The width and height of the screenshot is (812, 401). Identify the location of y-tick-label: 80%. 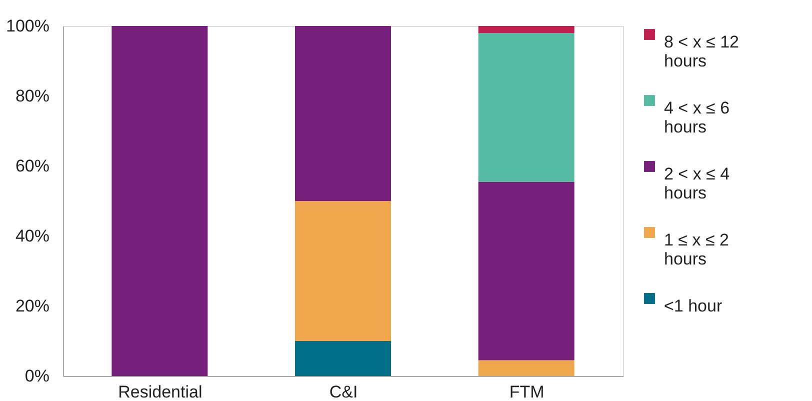
(32, 96).